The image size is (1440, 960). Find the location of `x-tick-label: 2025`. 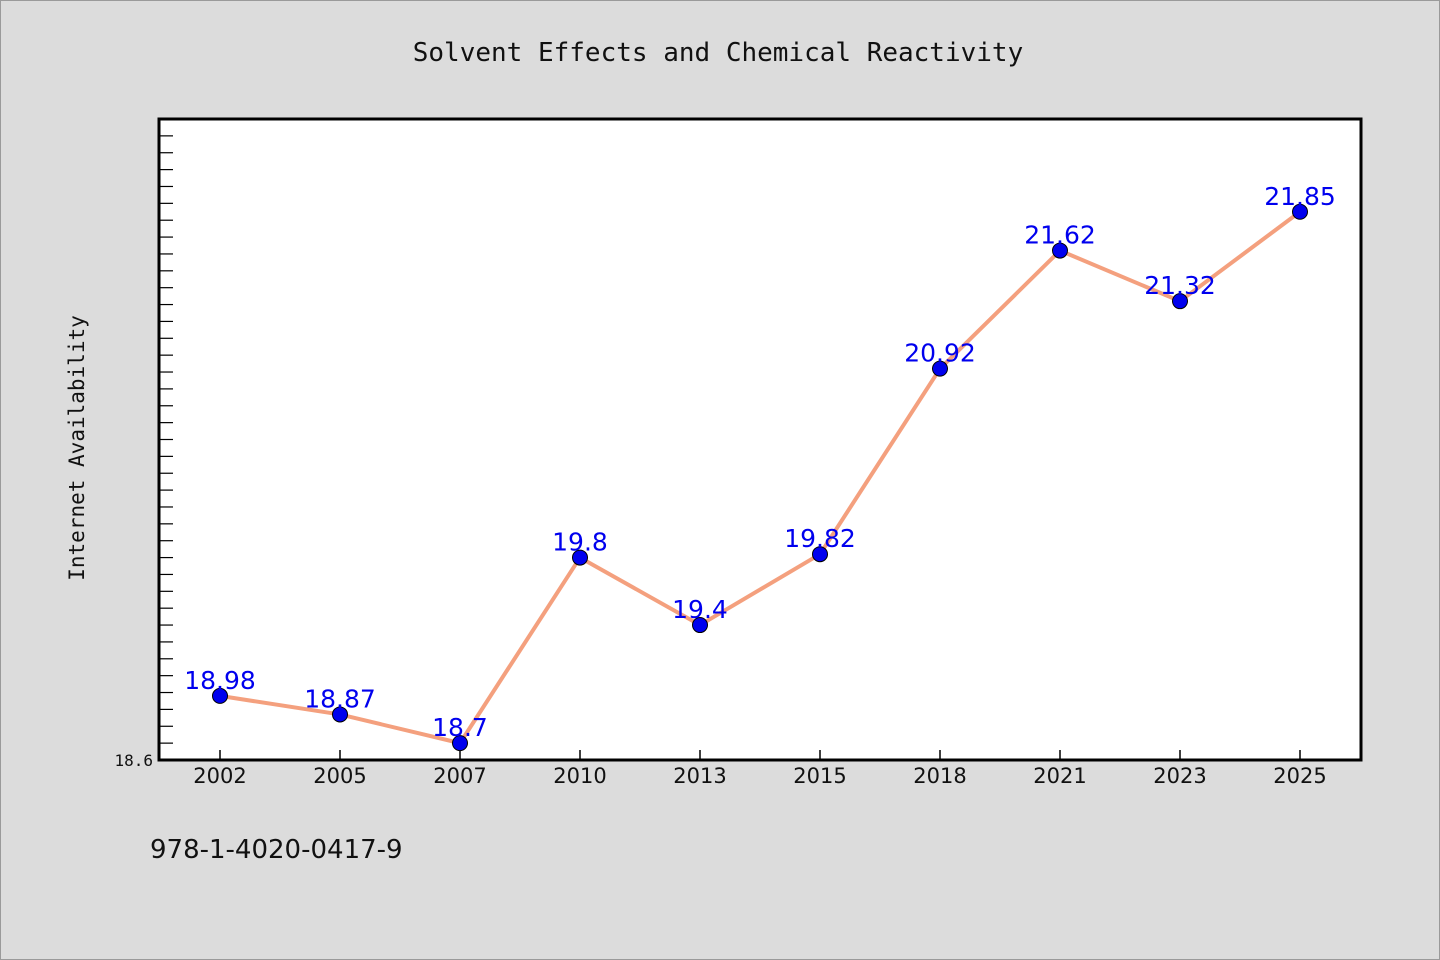

x-tick-label: 2025 is located at coordinates (1299, 776).